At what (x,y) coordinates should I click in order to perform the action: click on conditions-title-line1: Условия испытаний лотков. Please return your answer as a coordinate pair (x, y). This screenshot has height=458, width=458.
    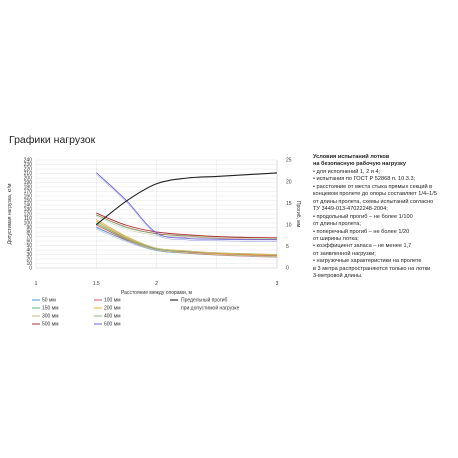
    Looking at the image, I should click on (351, 157).